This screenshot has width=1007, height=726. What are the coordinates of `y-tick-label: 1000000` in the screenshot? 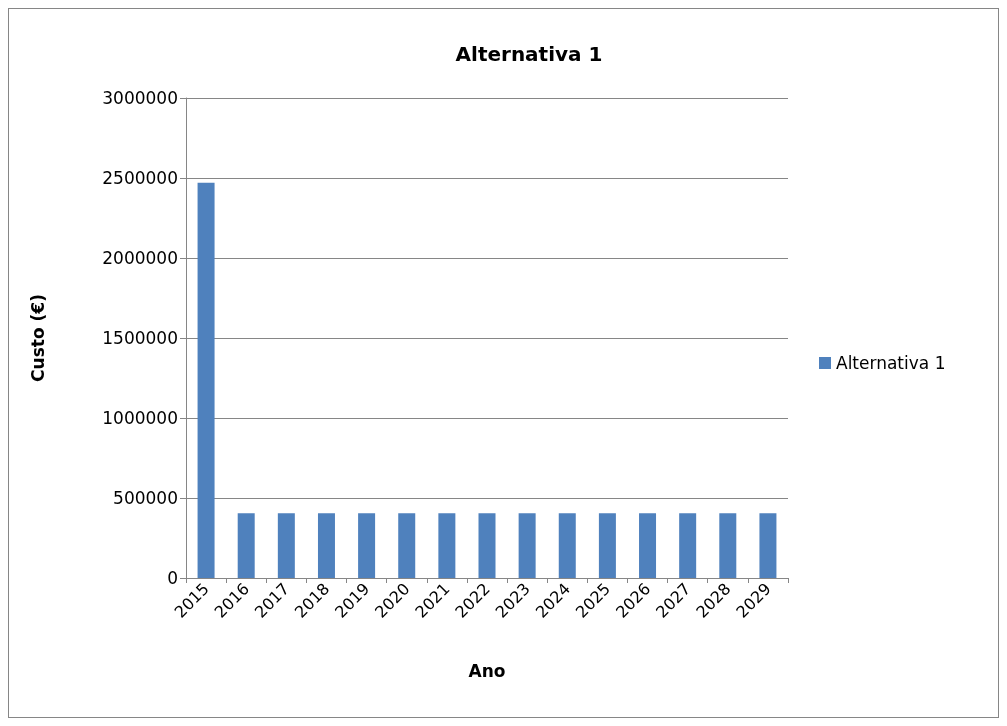 It's located at (140, 418).